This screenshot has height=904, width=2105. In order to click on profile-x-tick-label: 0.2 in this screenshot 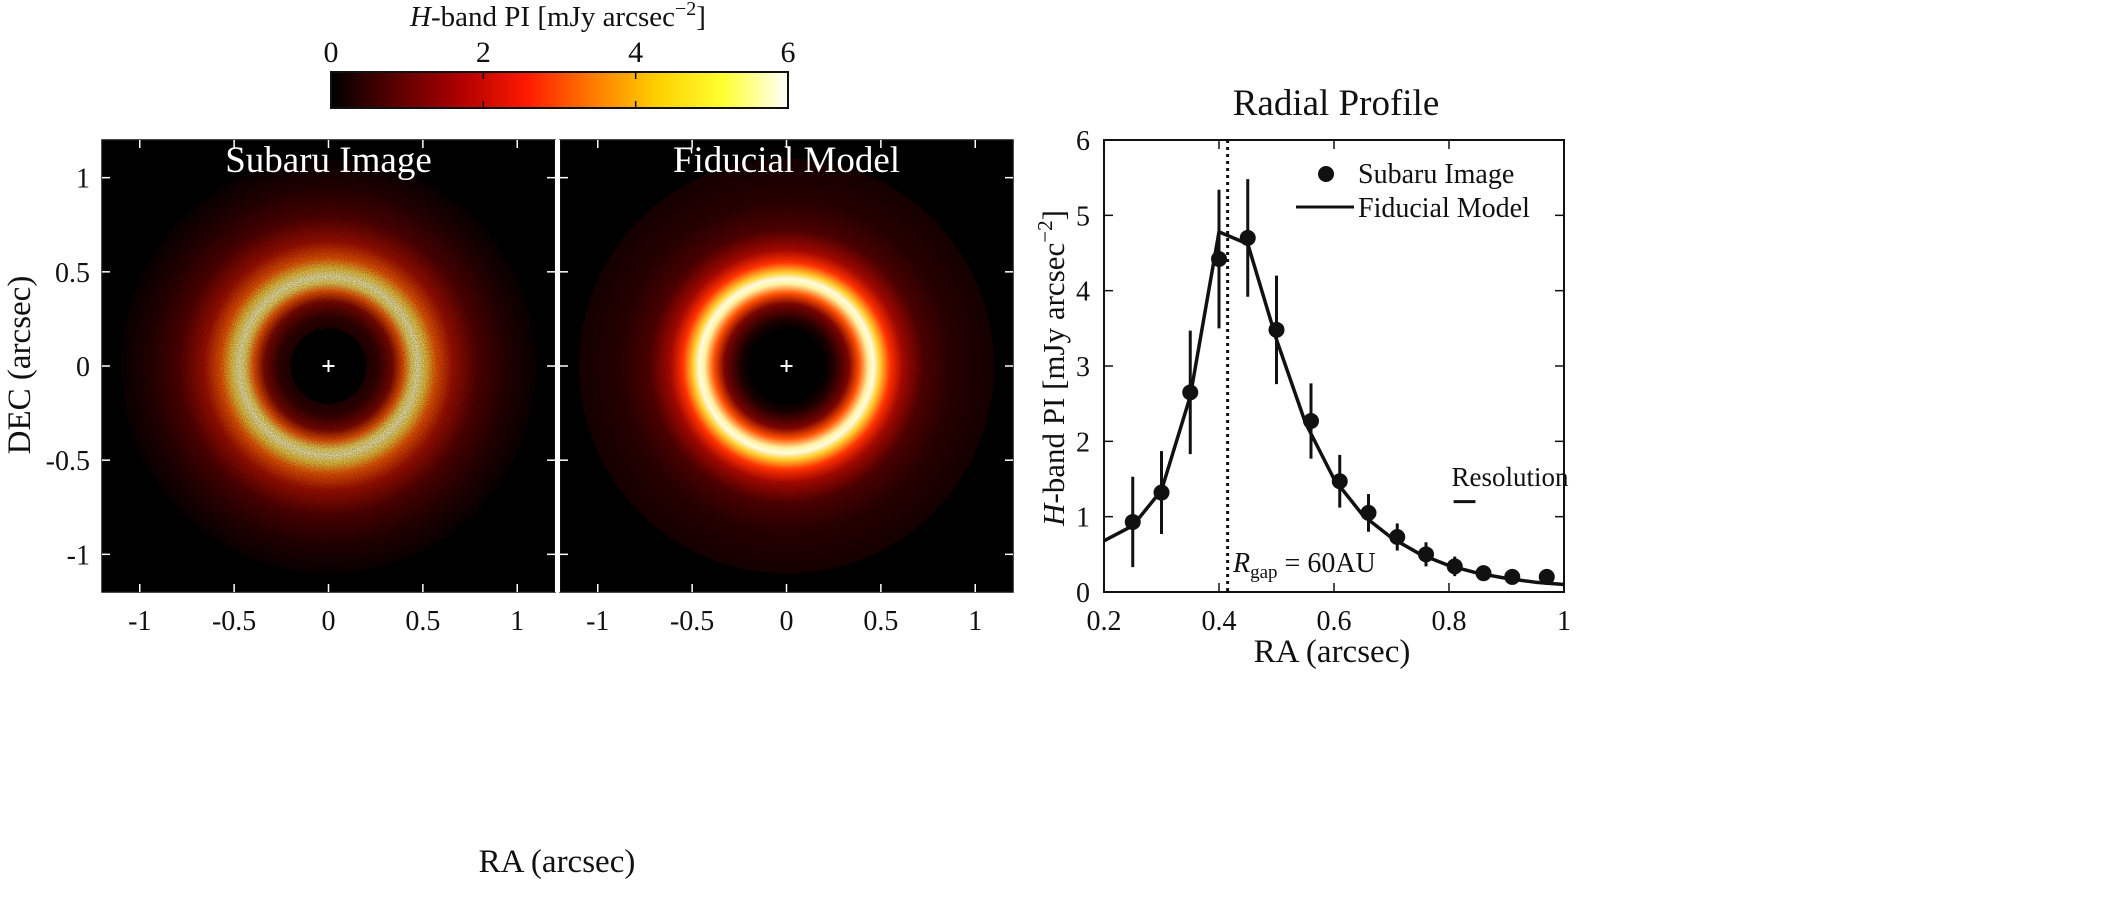, I will do `click(1104, 621)`.